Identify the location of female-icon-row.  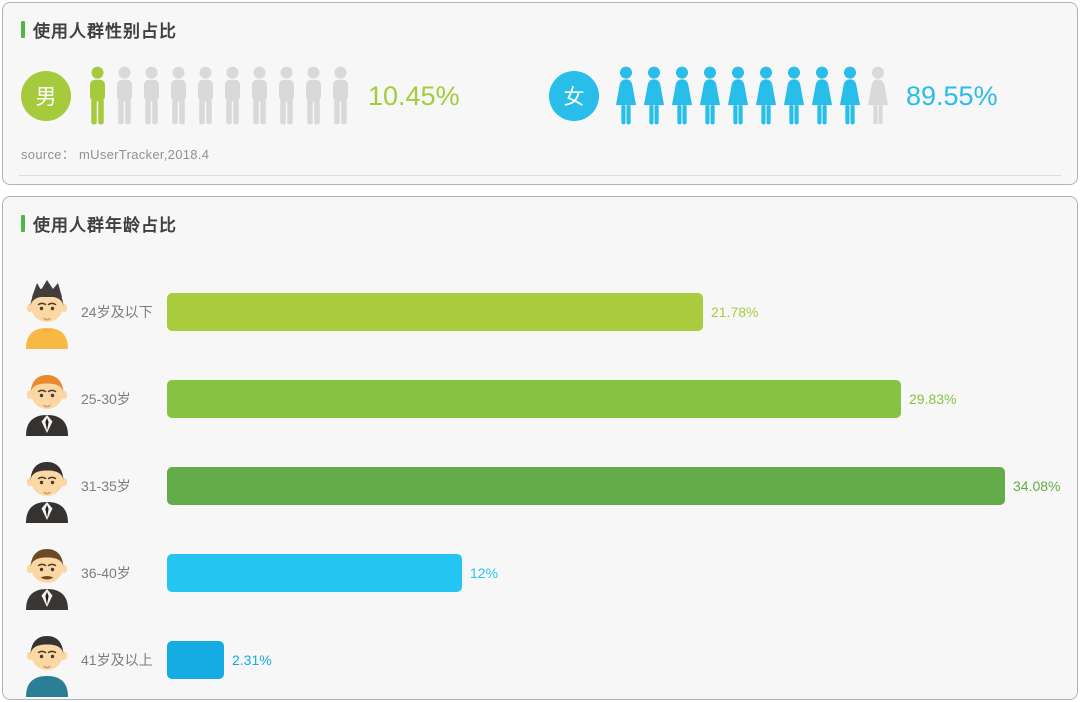
(752, 96).